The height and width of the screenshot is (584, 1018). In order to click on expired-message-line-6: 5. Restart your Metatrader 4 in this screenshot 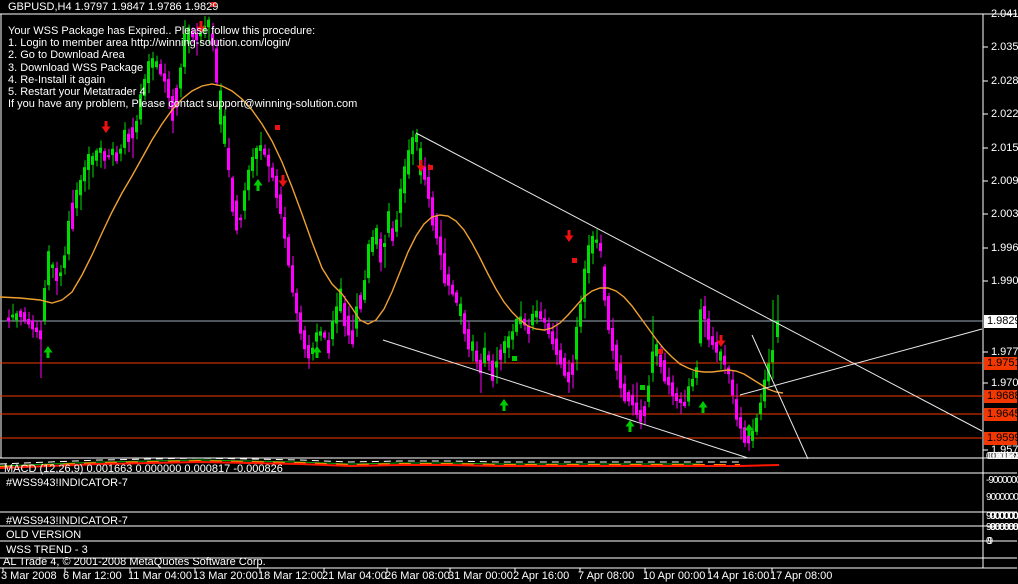, I will do `click(77, 92)`.